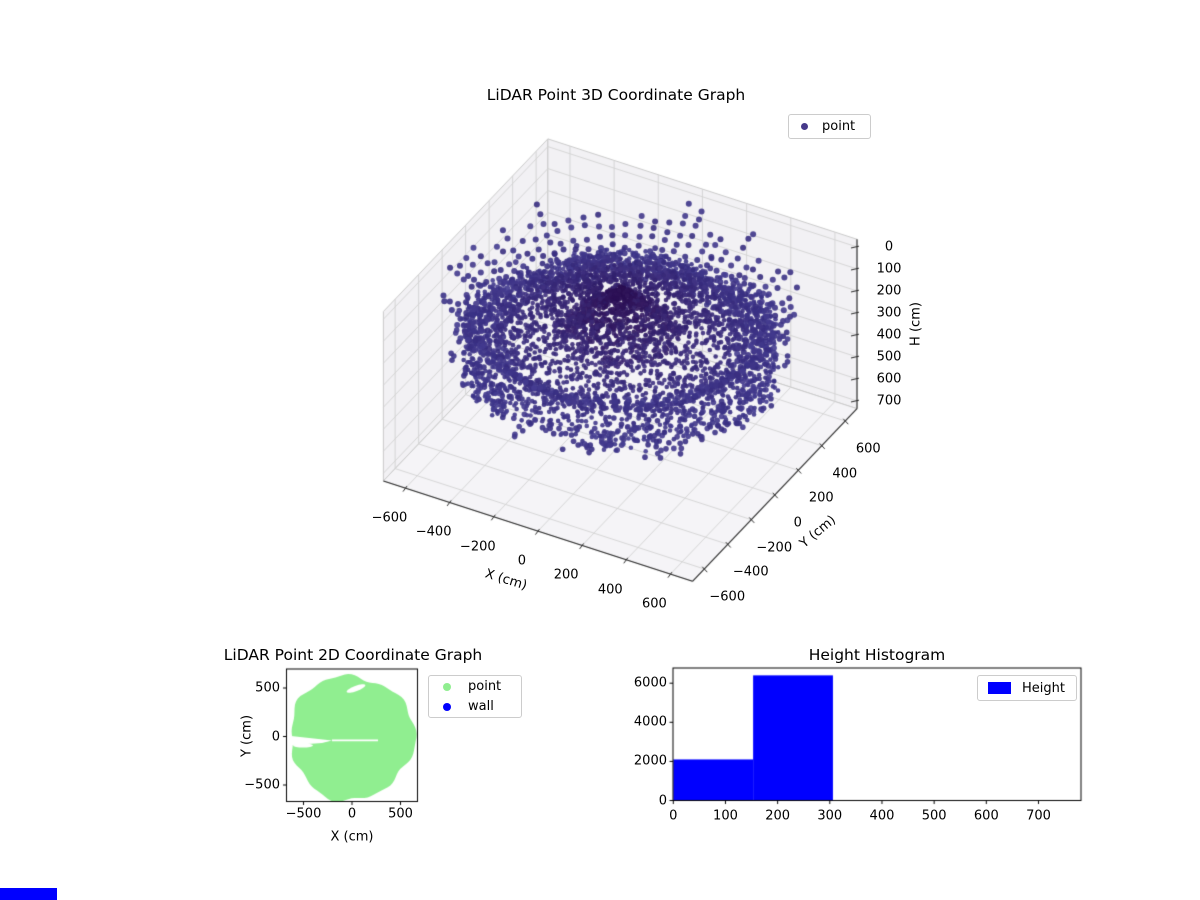 The width and height of the screenshot is (1200, 900). What do you see at coordinates (934, 816) in the screenshot?
I see `histogram-x-tick-label: 500` at bounding box center [934, 816].